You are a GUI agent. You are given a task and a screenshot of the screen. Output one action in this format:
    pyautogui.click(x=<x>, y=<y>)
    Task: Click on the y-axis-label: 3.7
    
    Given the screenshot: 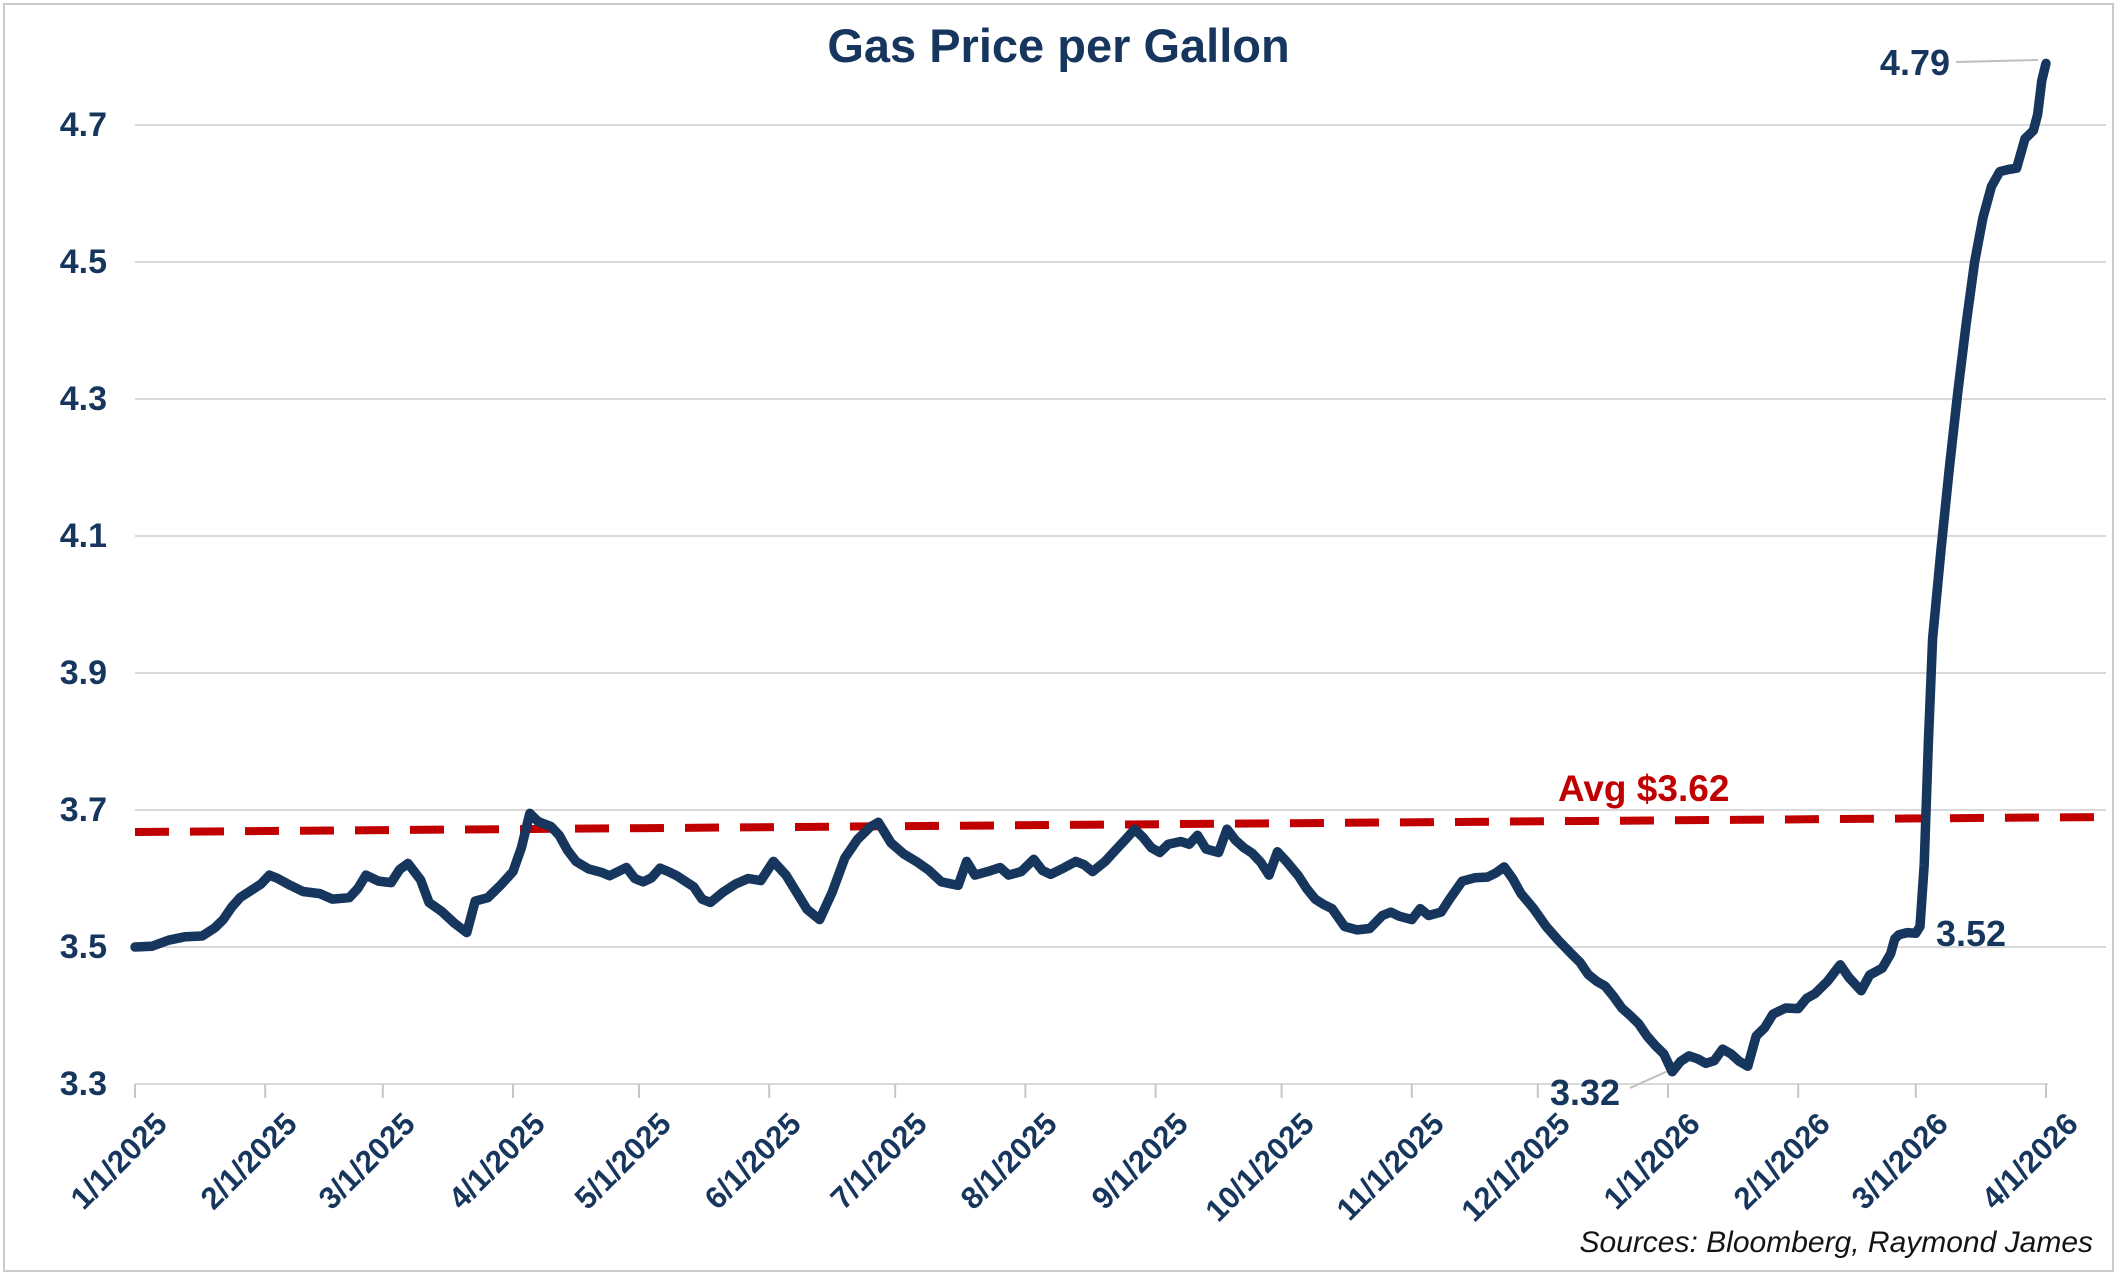 What is the action you would take?
    pyautogui.click(x=83, y=810)
    